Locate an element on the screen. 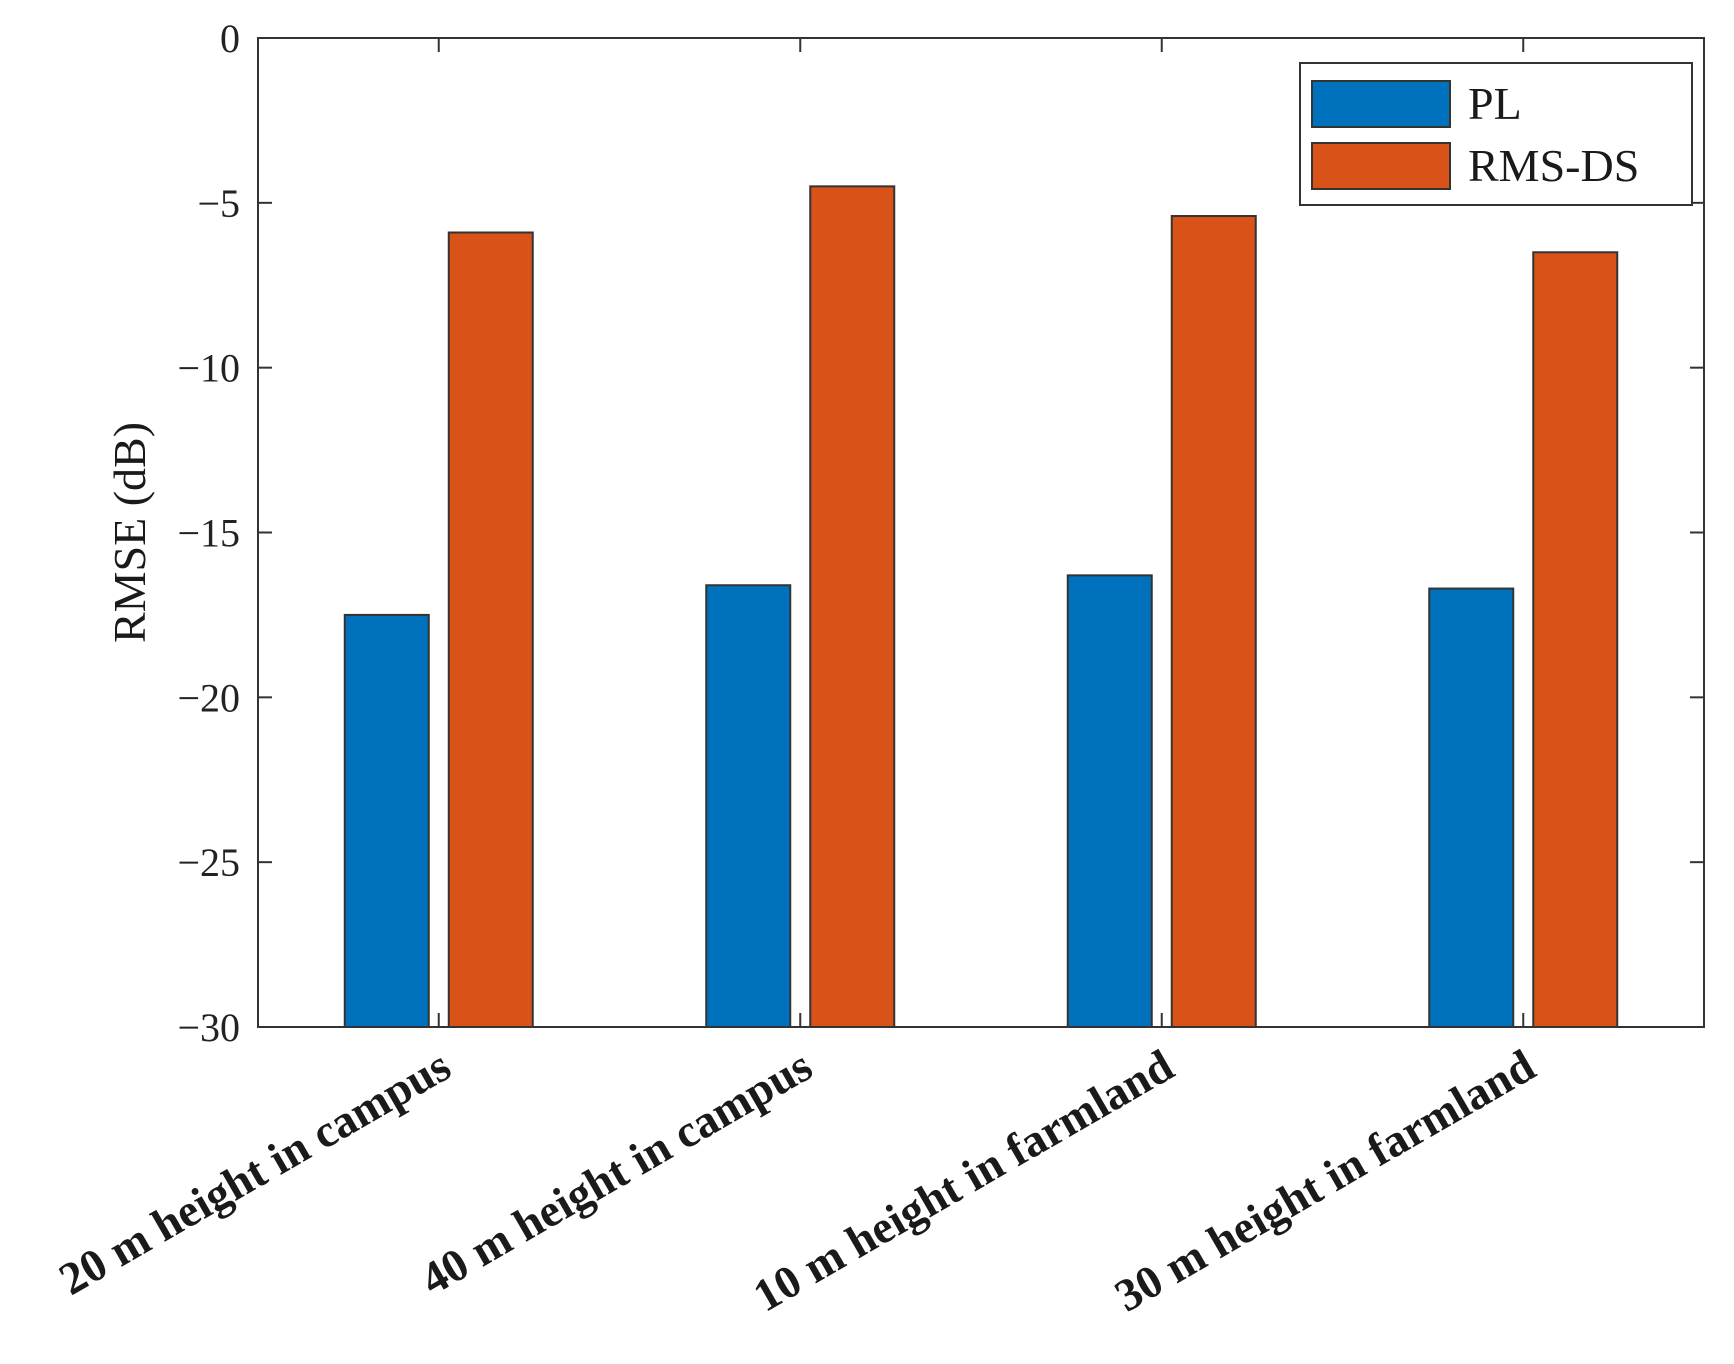  legend-swatch-rms-ds is located at coordinates (1381, 166).